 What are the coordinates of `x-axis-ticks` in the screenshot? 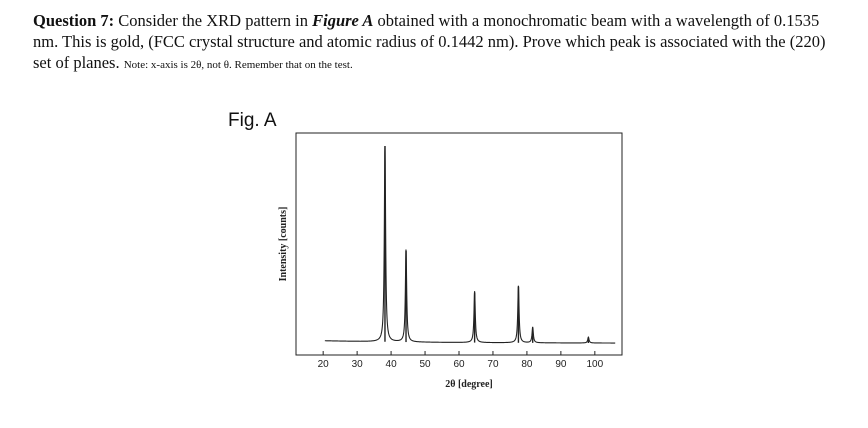 It's located at (459, 353).